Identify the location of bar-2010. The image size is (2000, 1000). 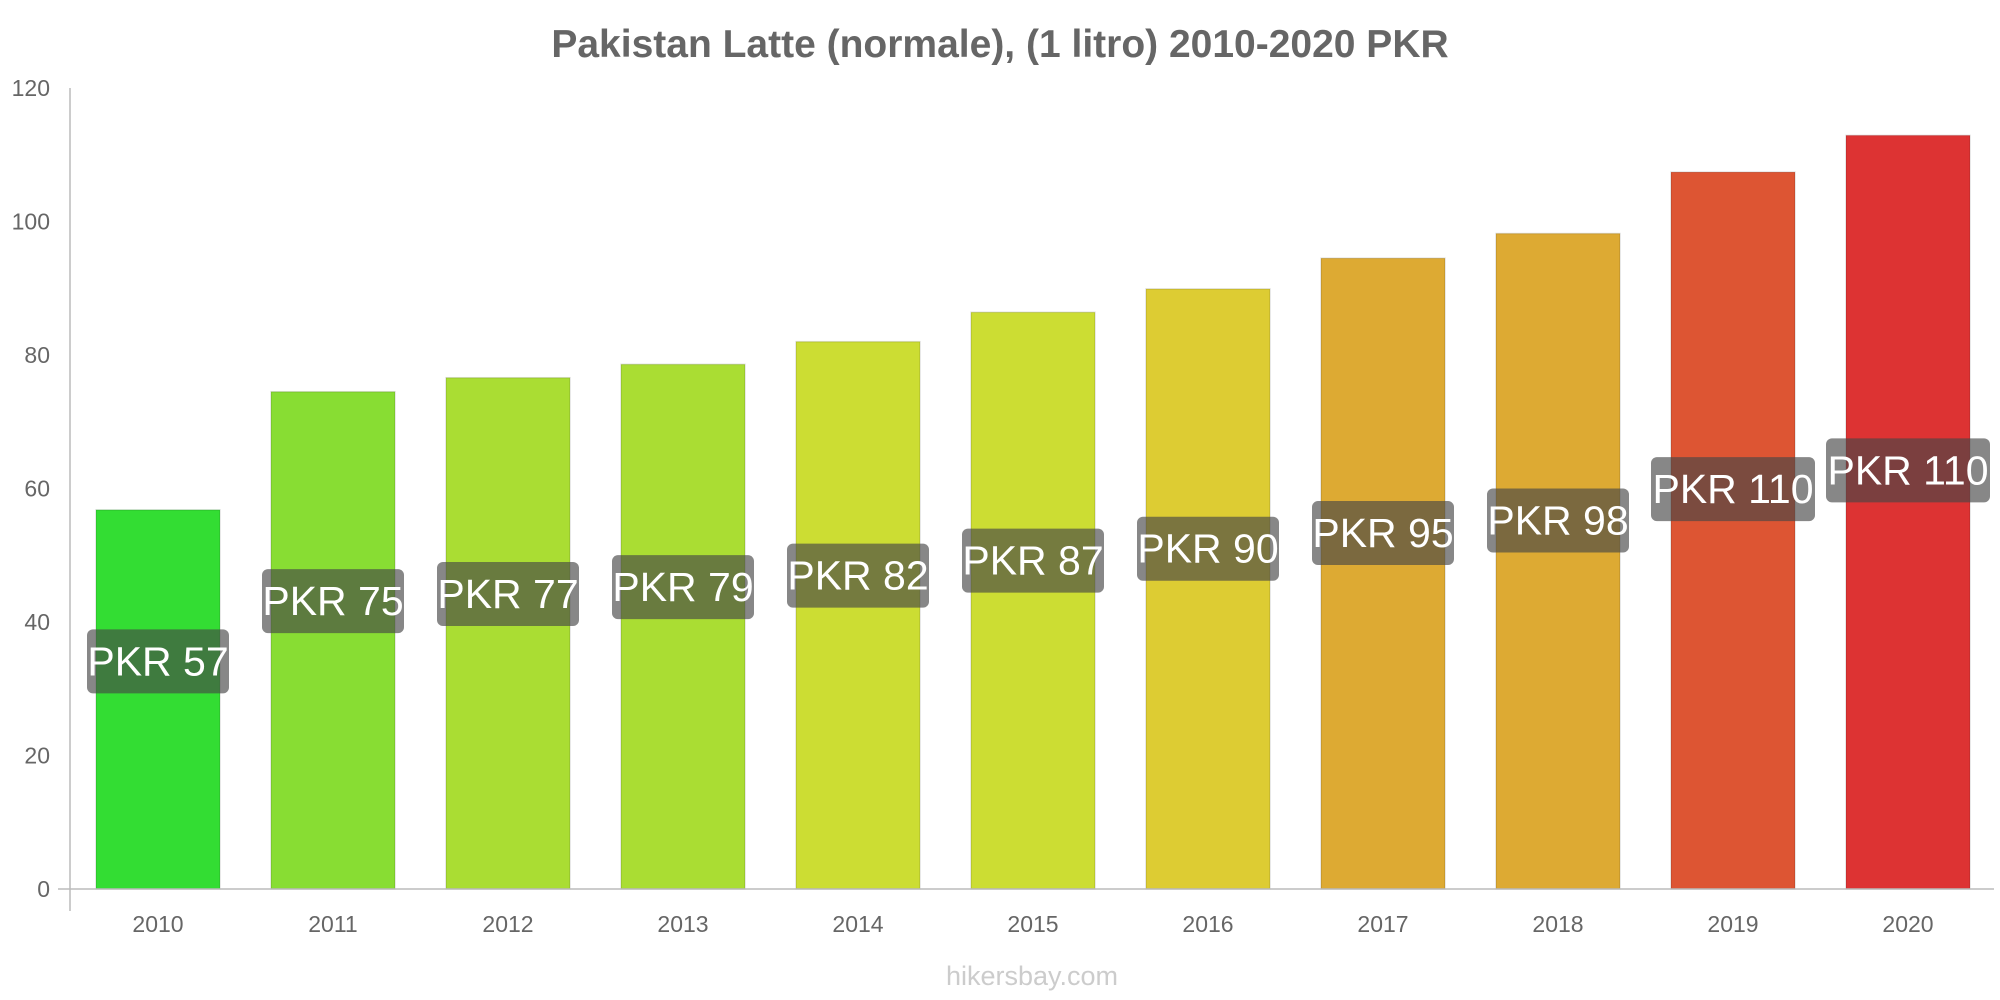
(158, 699).